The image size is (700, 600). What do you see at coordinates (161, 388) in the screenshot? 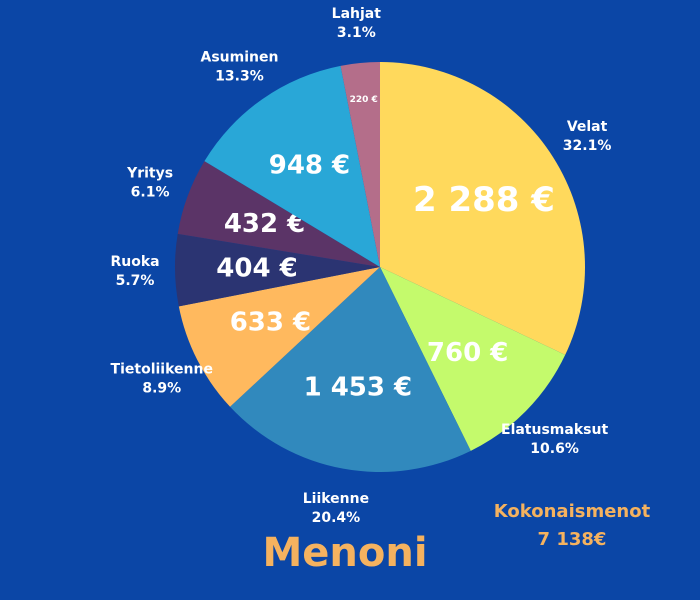
I see `percent-label: 8.9%` at bounding box center [161, 388].